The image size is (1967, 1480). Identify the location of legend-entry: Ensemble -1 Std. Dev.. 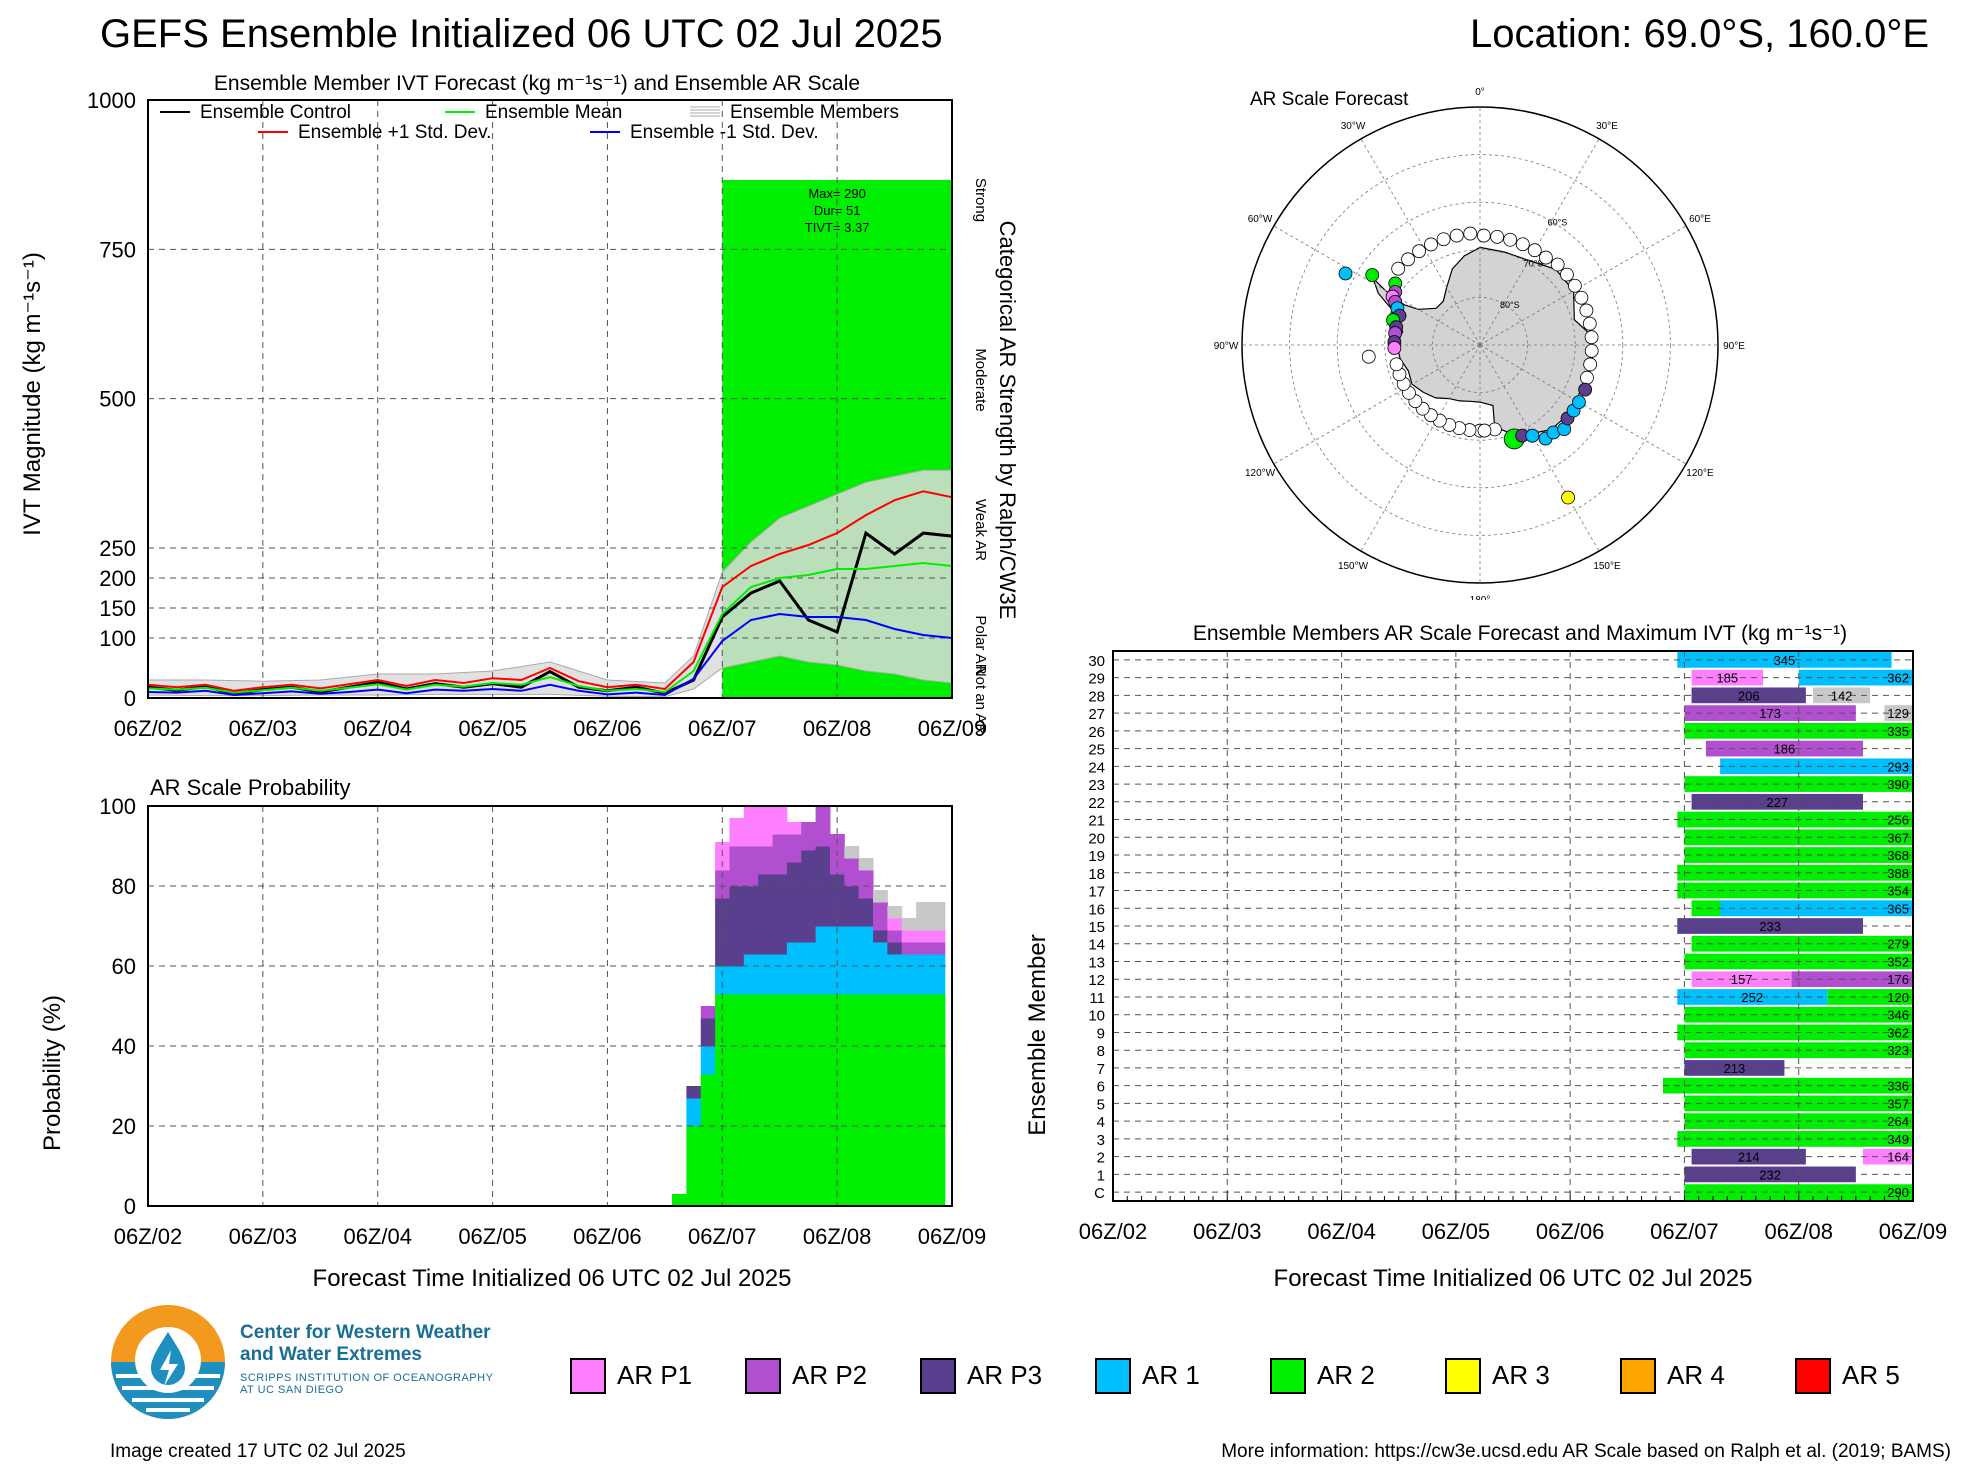
(724, 132).